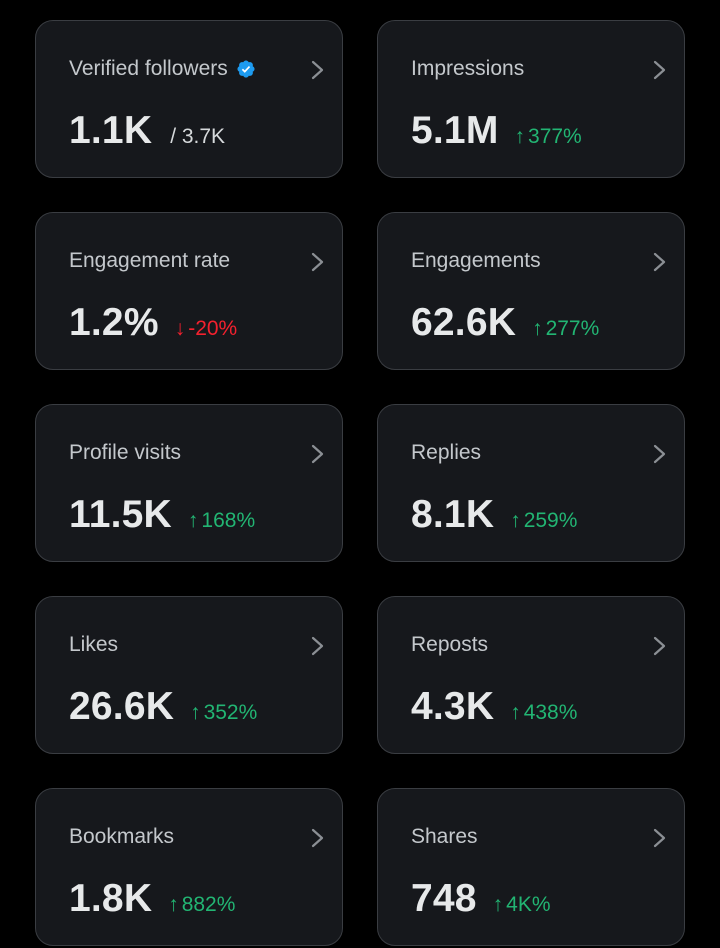  I want to click on metric-title: Replies, so click(446, 452).